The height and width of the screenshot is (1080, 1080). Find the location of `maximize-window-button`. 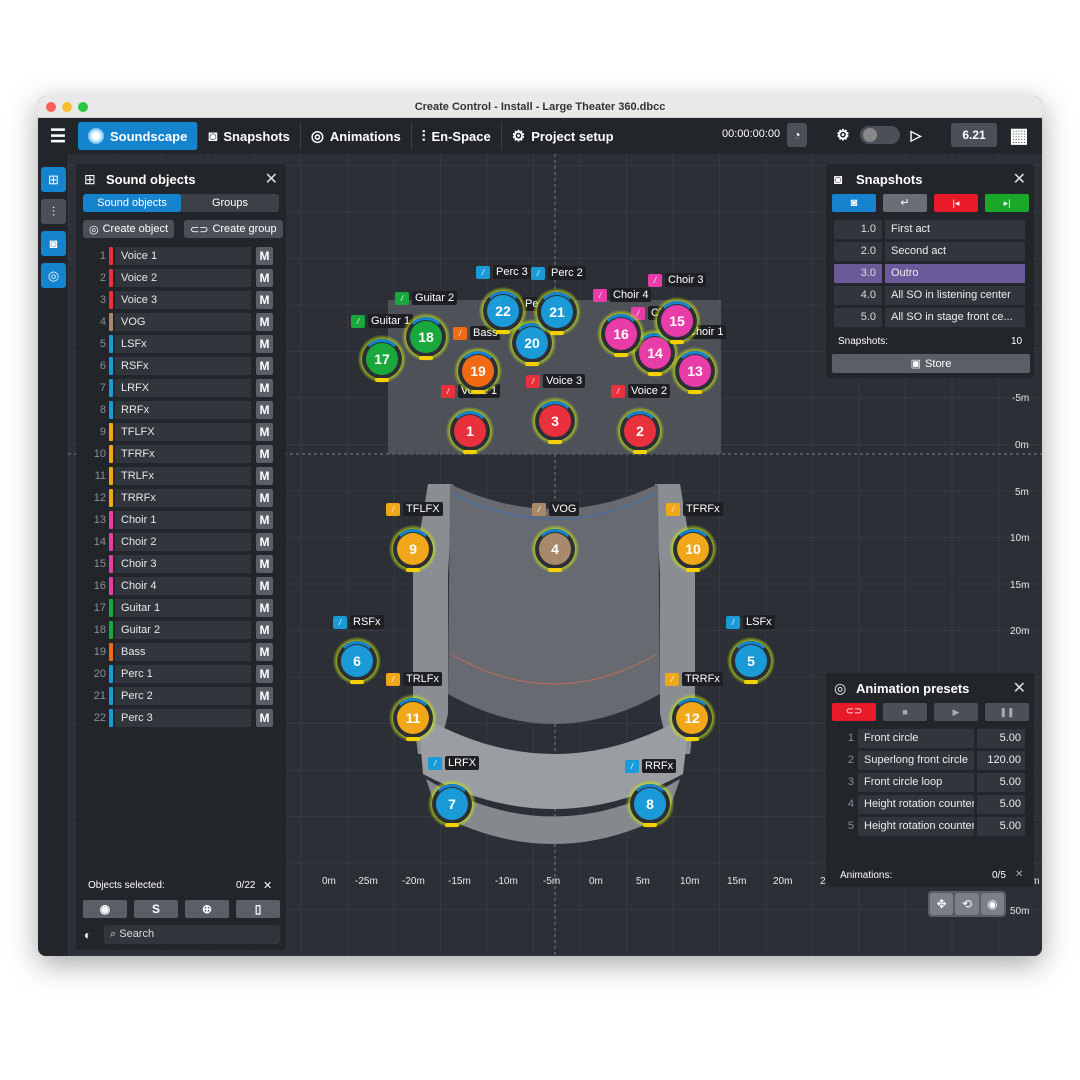

maximize-window-button is located at coordinates (83, 107).